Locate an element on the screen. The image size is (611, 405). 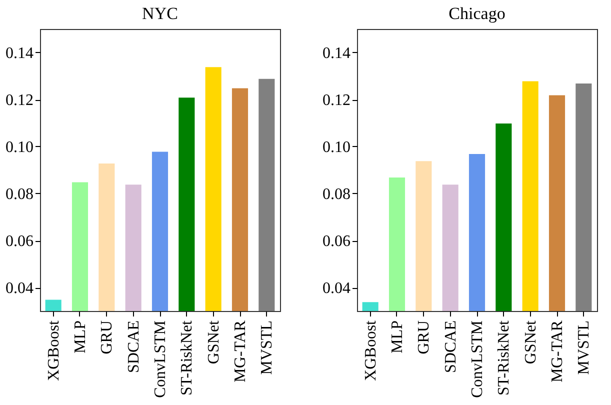
chart-title: NYC is located at coordinates (160, 13).